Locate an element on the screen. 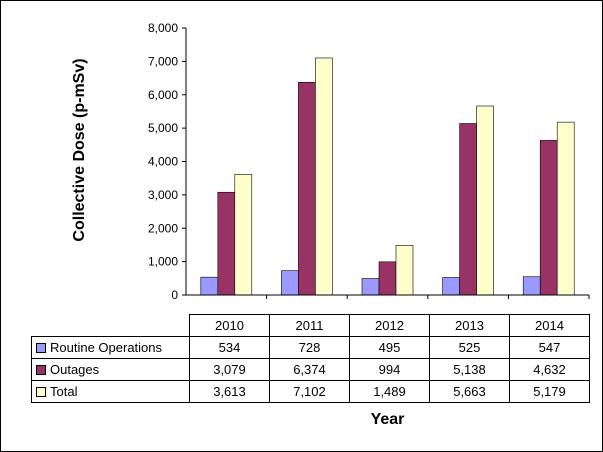 This screenshot has height=452, width=603. legend-swatch-routine-operations is located at coordinates (41, 347).